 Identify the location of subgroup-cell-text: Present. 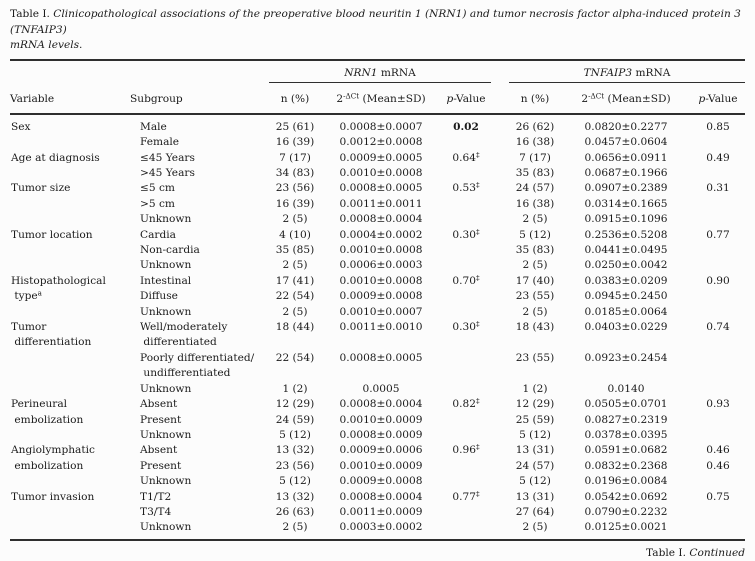
(161, 419).